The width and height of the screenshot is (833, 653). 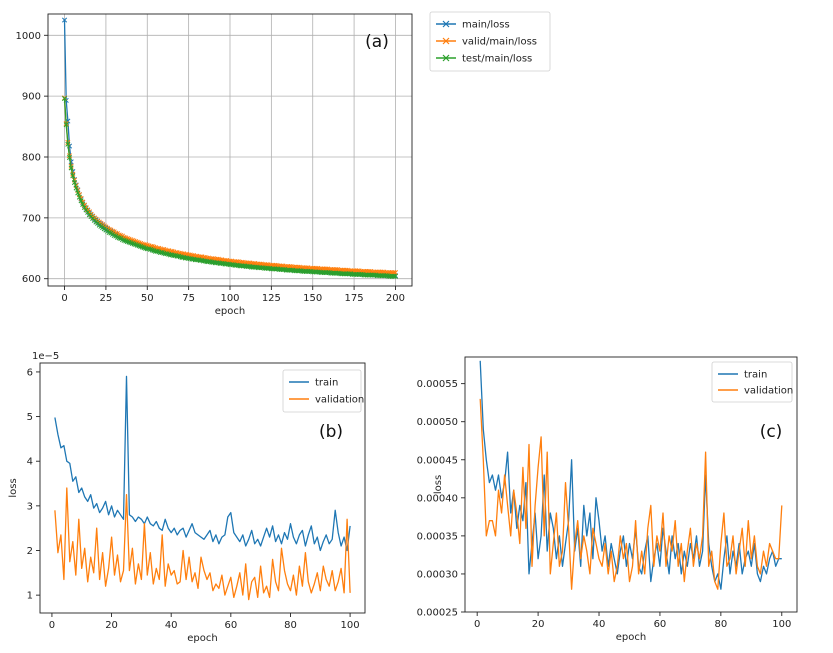 What do you see at coordinates (28, 36) in the screenshot?
I see `y-tick-label: 1000` at bounding box center [28, 36].